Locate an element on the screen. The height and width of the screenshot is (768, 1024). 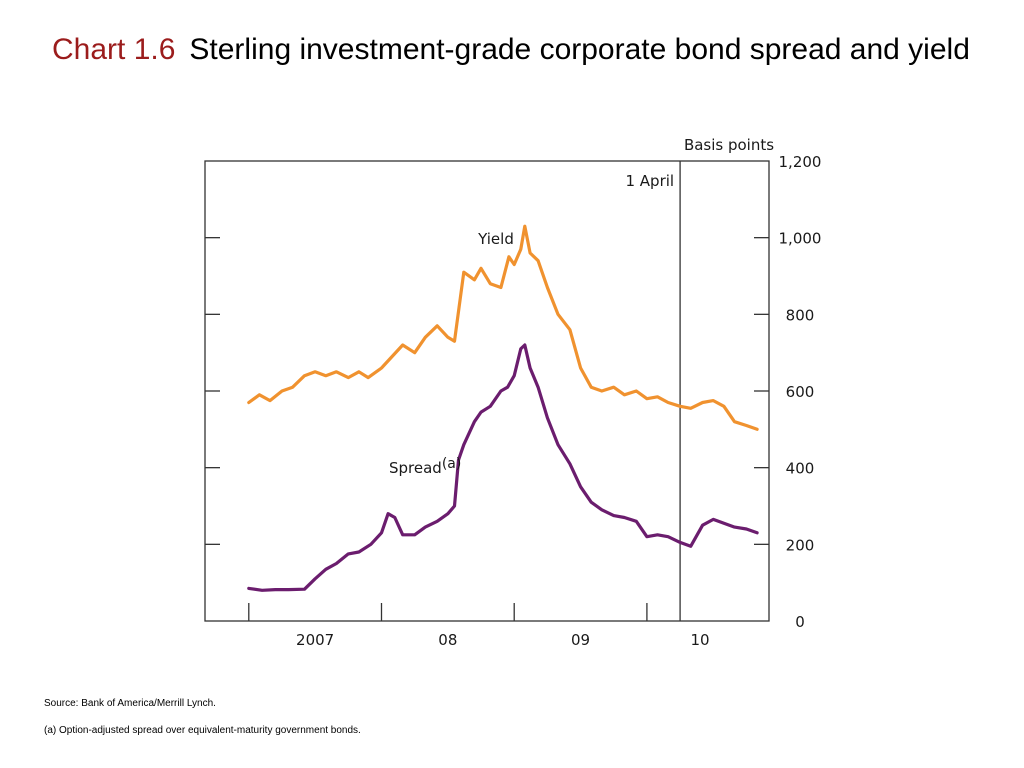
chart-number: Chart 1.6 is located at coordinates (114, 49).